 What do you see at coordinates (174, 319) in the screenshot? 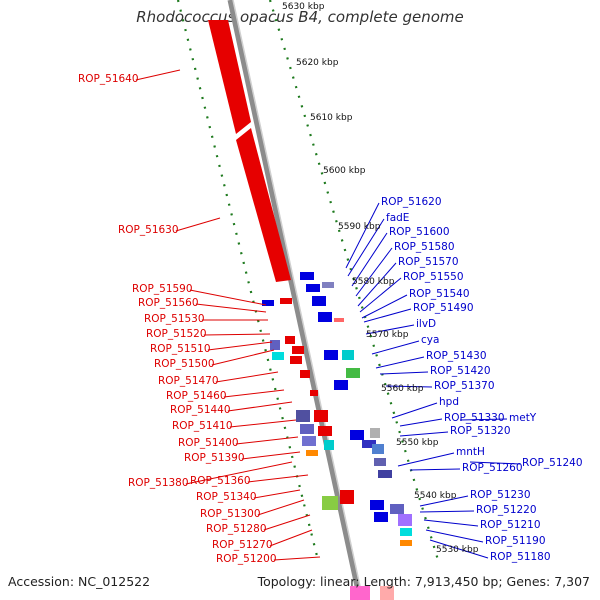
I see `left-gene-label: ROP_51530` at bounding box center [174, 319].